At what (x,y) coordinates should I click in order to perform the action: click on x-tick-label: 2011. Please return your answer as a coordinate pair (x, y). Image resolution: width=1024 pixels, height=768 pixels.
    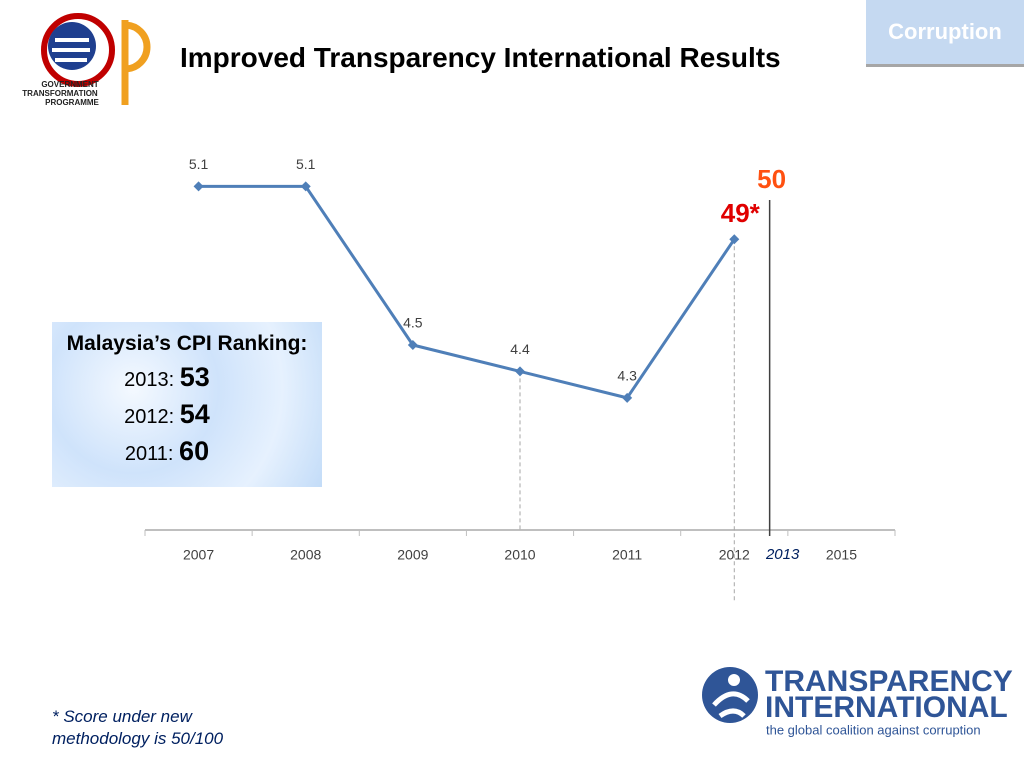
    Looking at the image, I should click on (627, 555).